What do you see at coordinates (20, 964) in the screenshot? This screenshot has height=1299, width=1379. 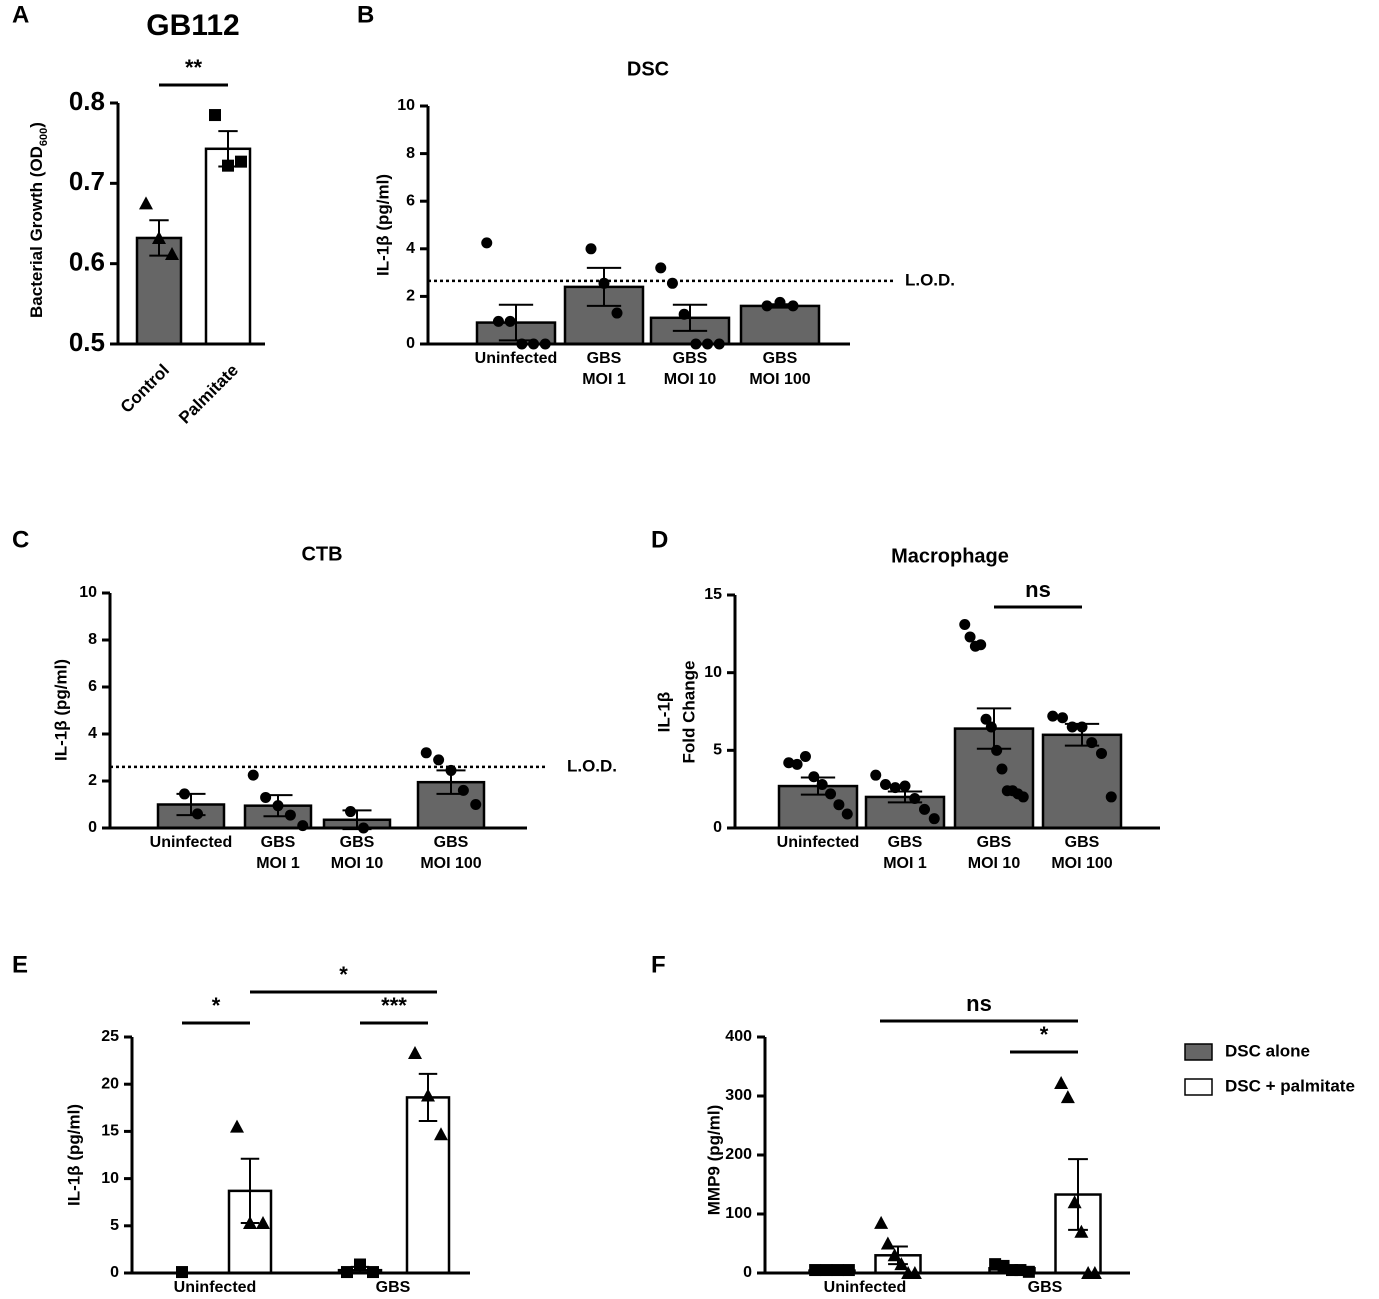 I see `panel-letter: E` at bounding box center [20, 964].